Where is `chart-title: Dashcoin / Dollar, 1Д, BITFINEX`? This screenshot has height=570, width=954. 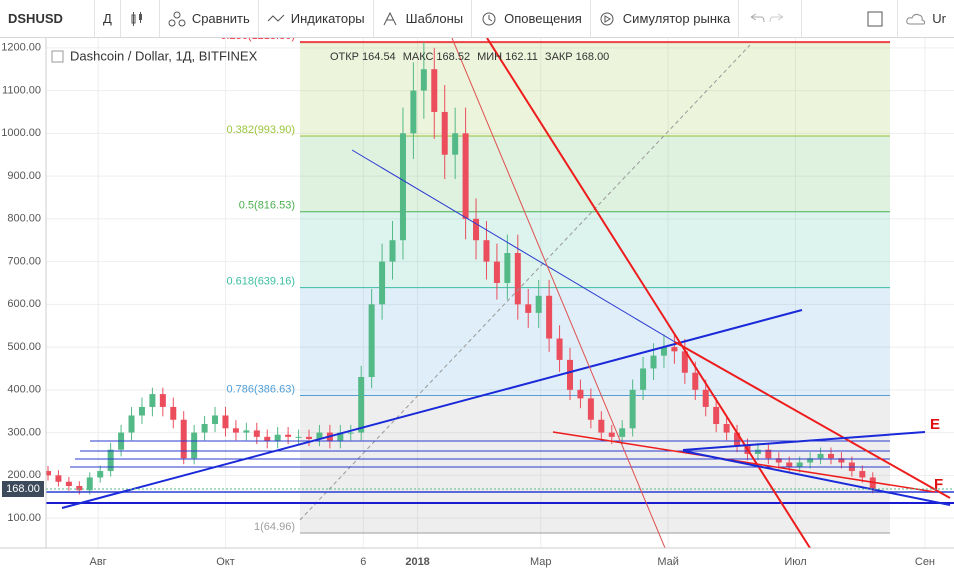
chart-title: Dashcoin / Dollar, 1Д, BITFINEX is located at coordinates (164, 55).